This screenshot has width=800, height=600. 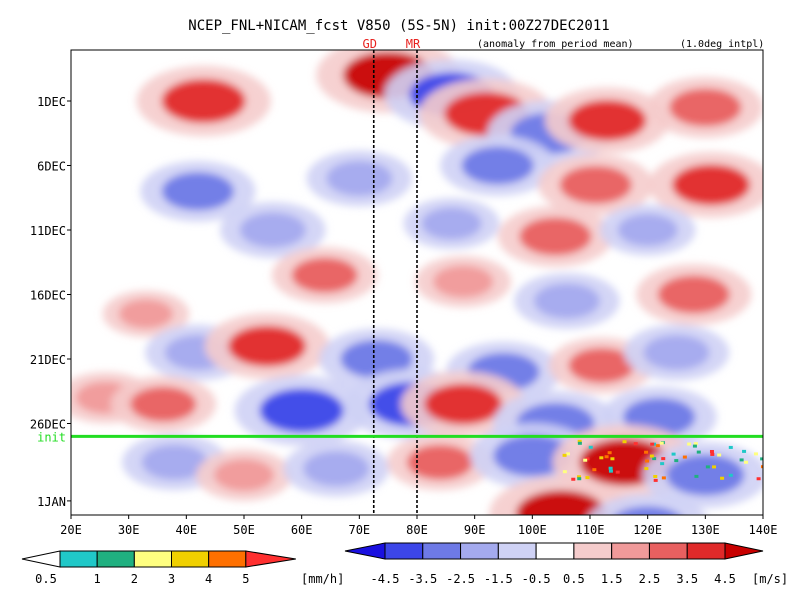 I want to click on v850-tick-label-9: 4.5, so click(x=725, y=579).